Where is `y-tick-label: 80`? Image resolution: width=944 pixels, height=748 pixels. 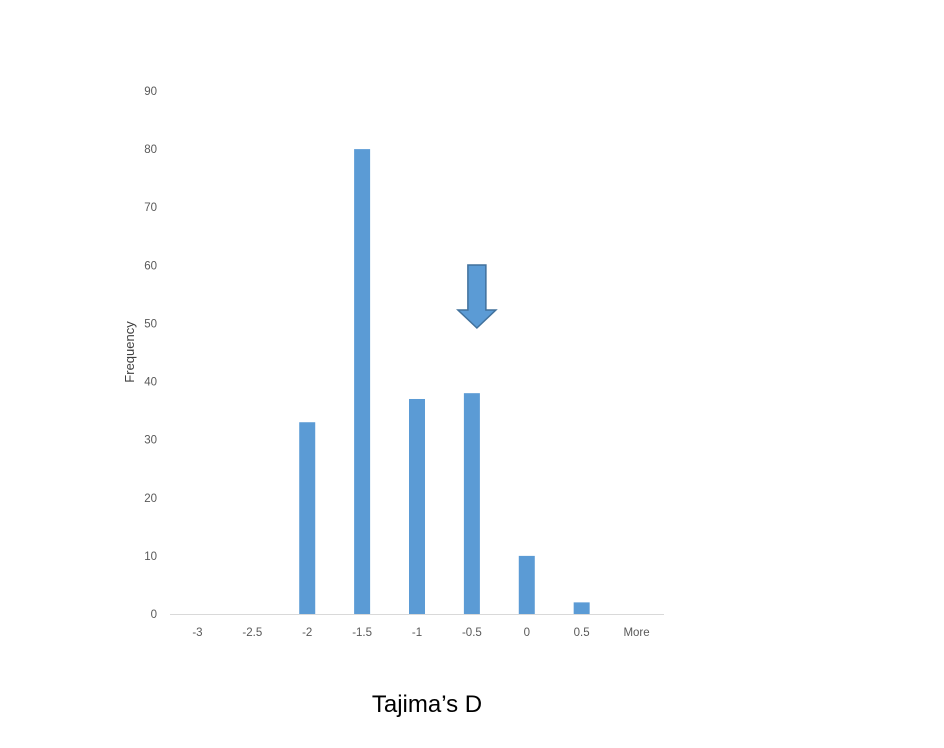 y-tick-label: 80 is located at coordinates (150, 150).